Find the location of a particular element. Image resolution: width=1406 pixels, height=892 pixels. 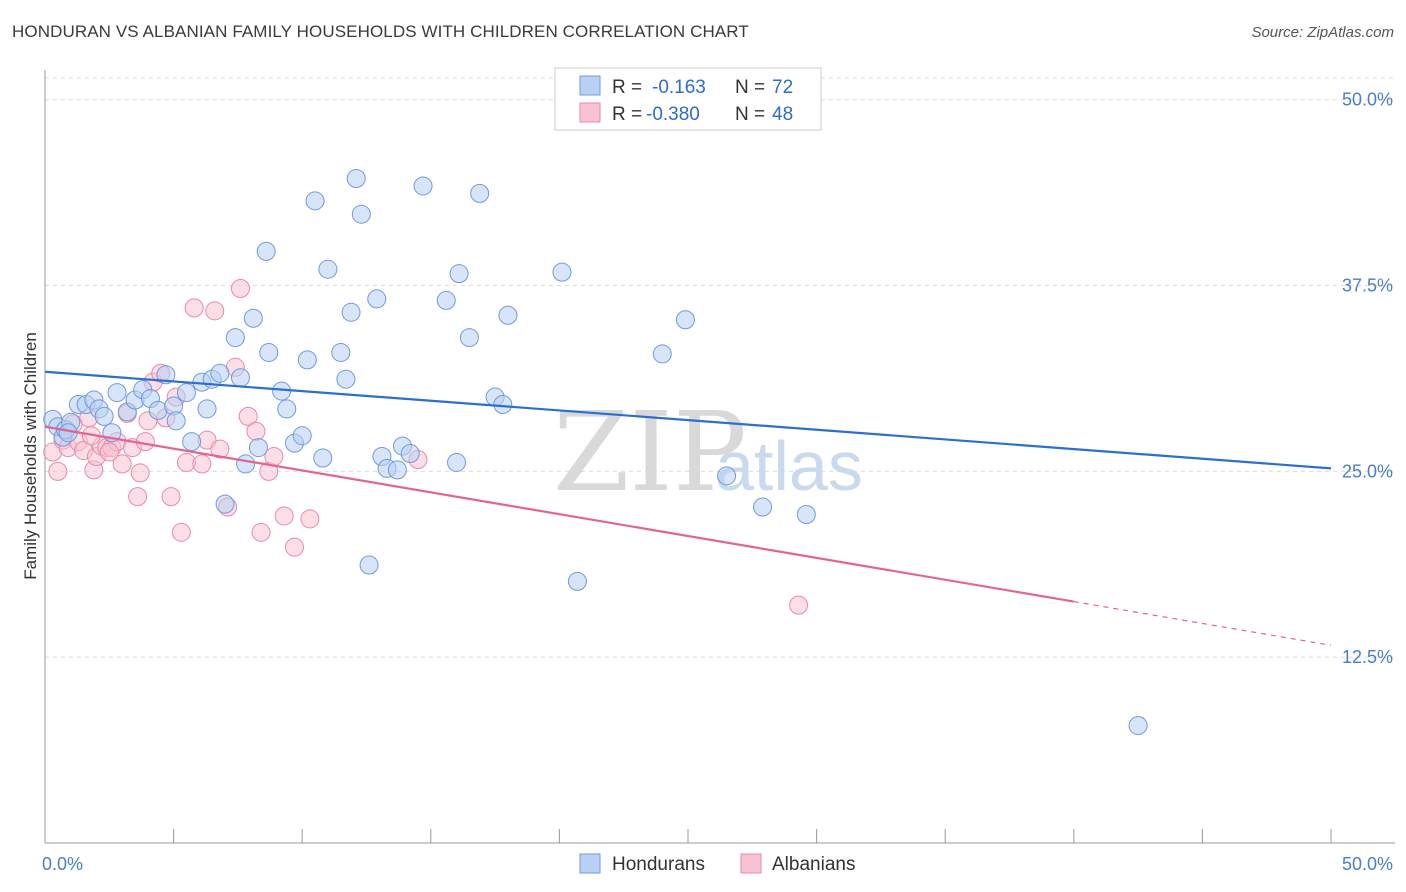

x-tick-label-1: 50.0% is located at coordinates (1367, 864).